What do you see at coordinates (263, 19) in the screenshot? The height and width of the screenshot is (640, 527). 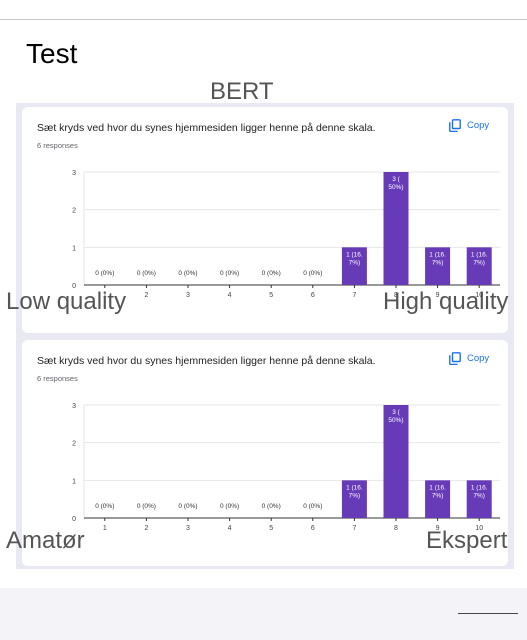 I see `top-divider` at bounding box center [263, 19].